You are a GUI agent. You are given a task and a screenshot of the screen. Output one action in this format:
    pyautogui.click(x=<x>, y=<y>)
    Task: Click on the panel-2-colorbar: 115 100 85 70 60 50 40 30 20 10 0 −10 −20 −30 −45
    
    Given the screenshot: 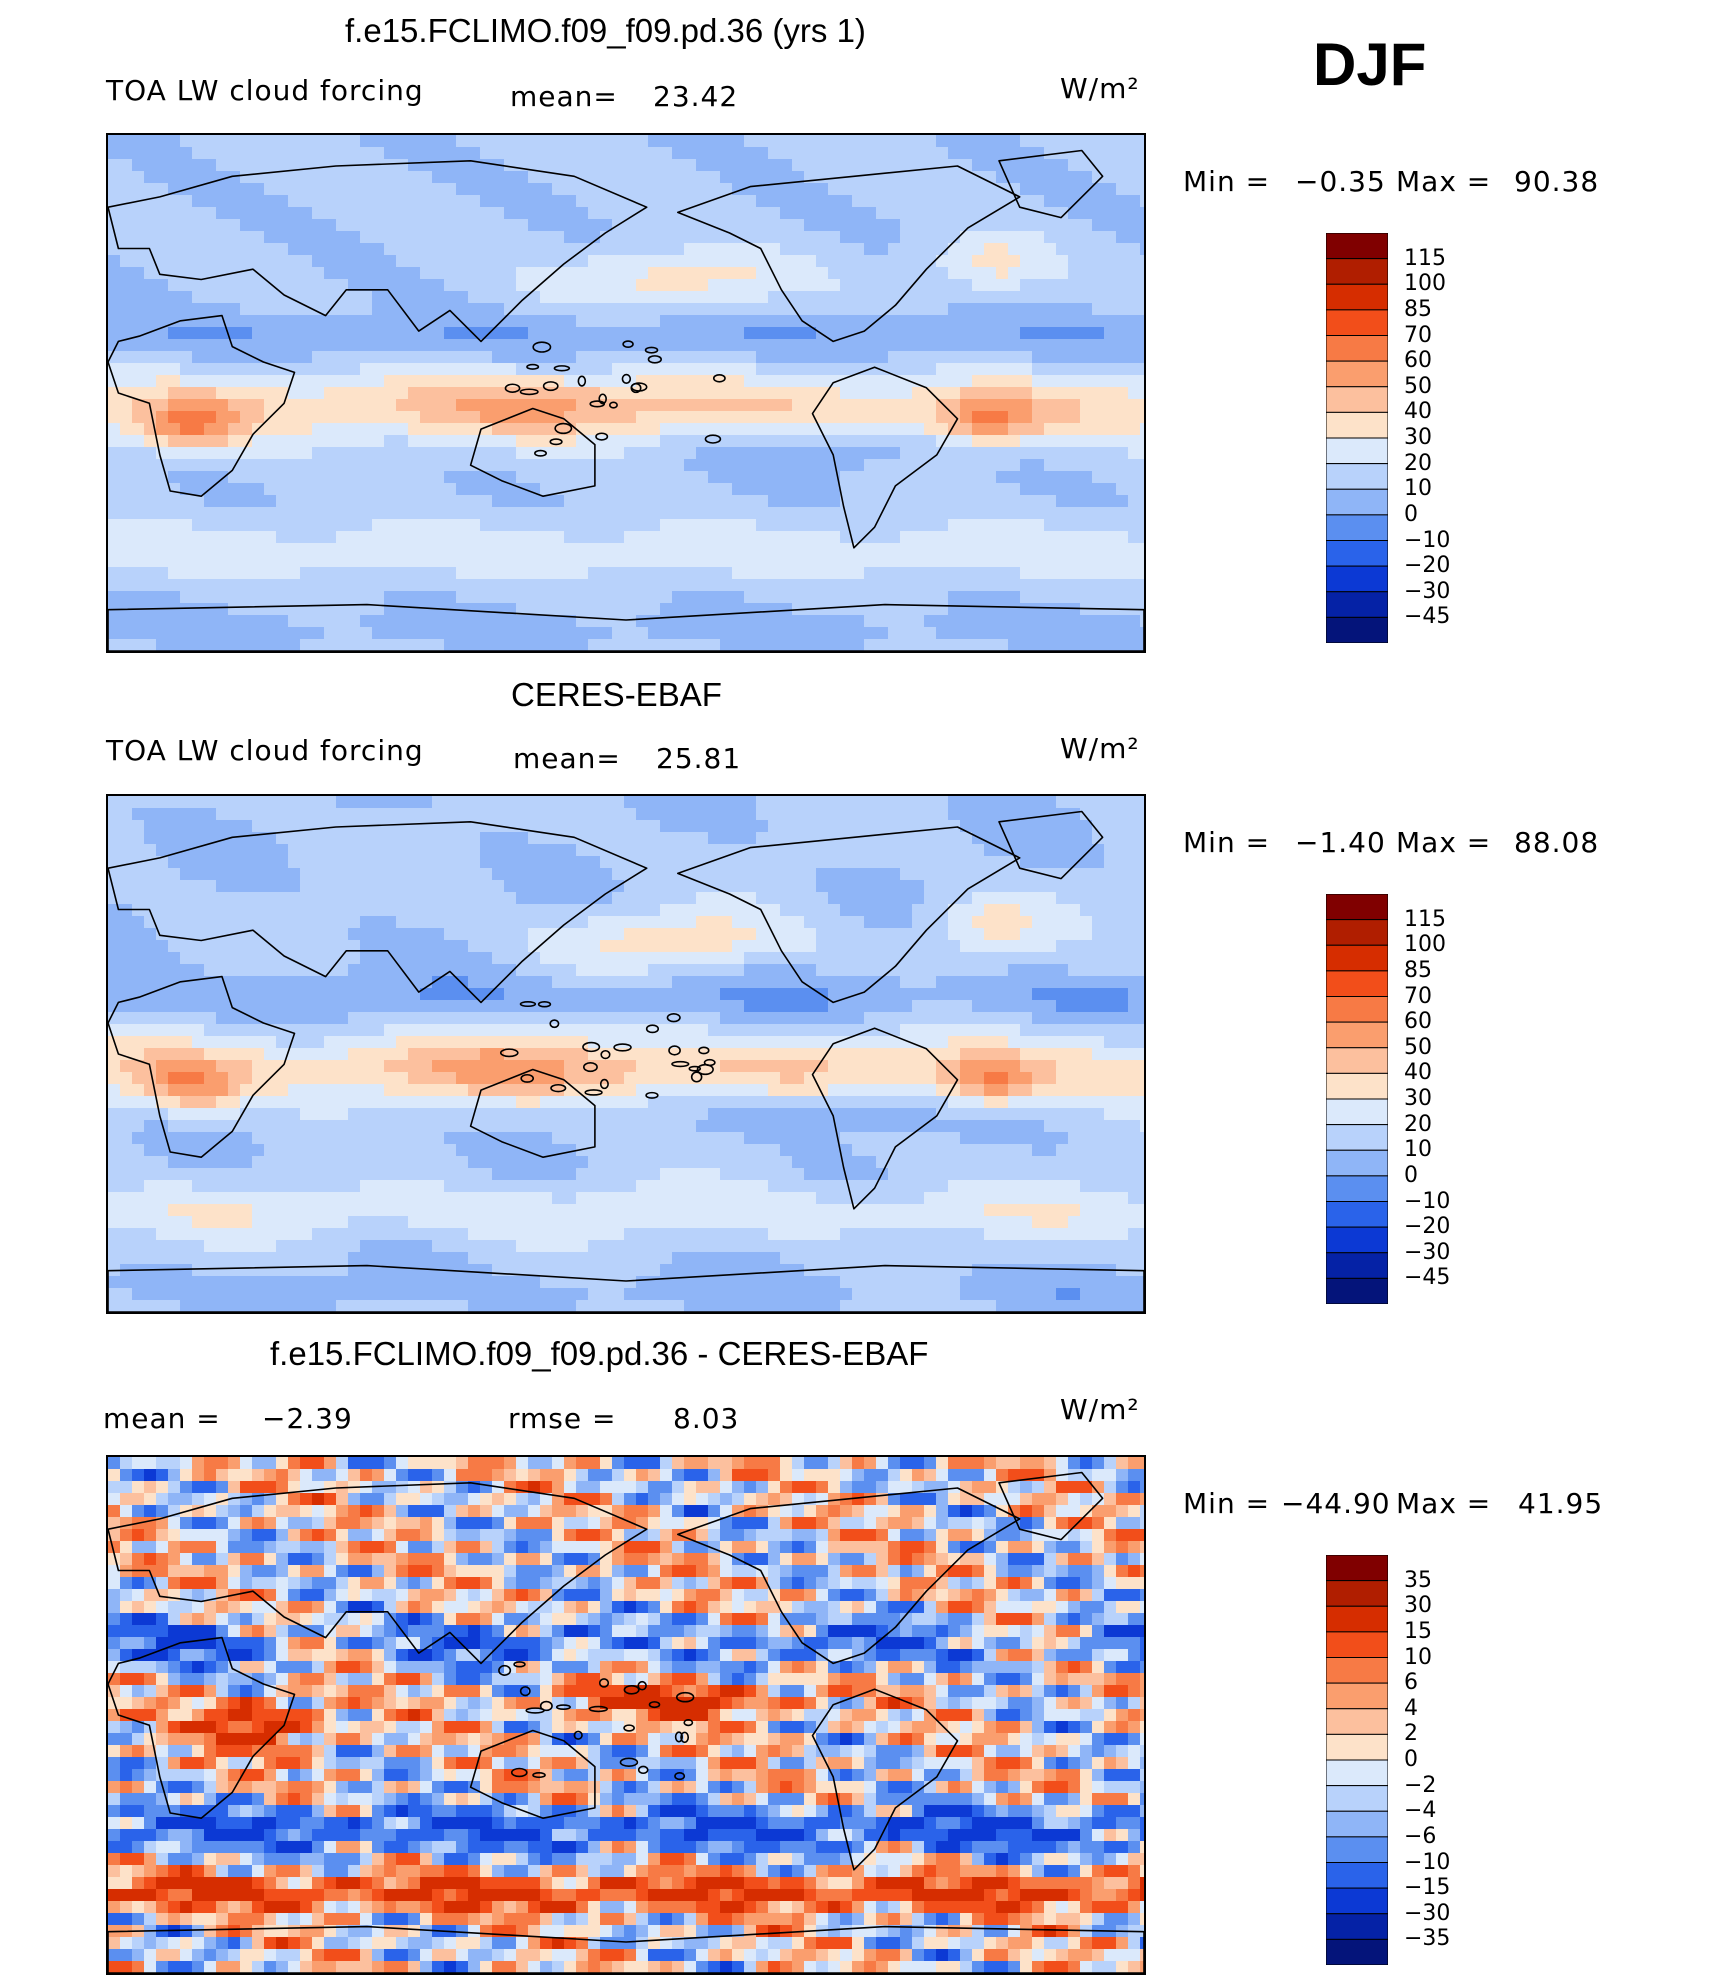 What is the action you would take?
    pyautogui.click(x=1387, y=1099)
    